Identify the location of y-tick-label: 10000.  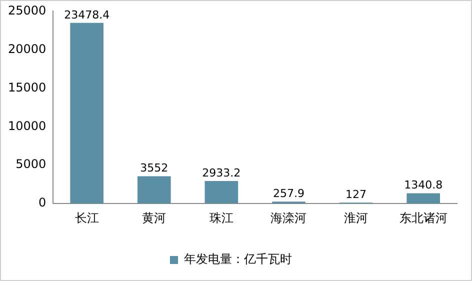
(27, 125).